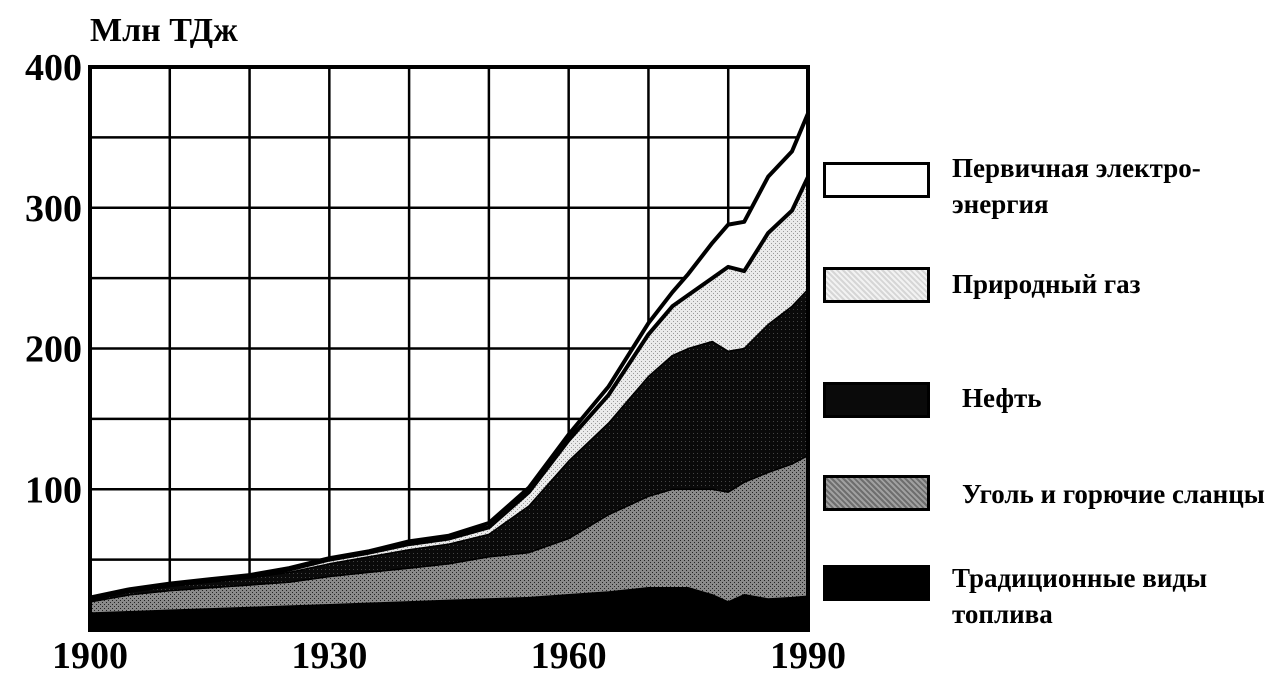 This screenshot has height=680, width=1275. I want to click on x-tick-label: 1930, so click(329, 656).